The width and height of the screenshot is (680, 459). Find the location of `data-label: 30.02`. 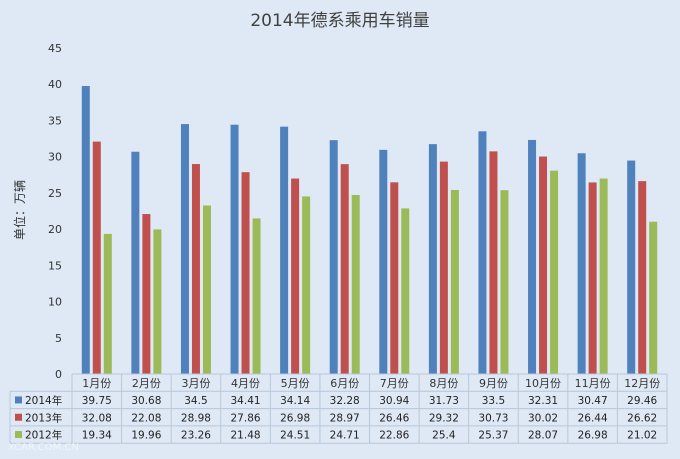

data-label: 30.02 is located at coordinates (543, 418).